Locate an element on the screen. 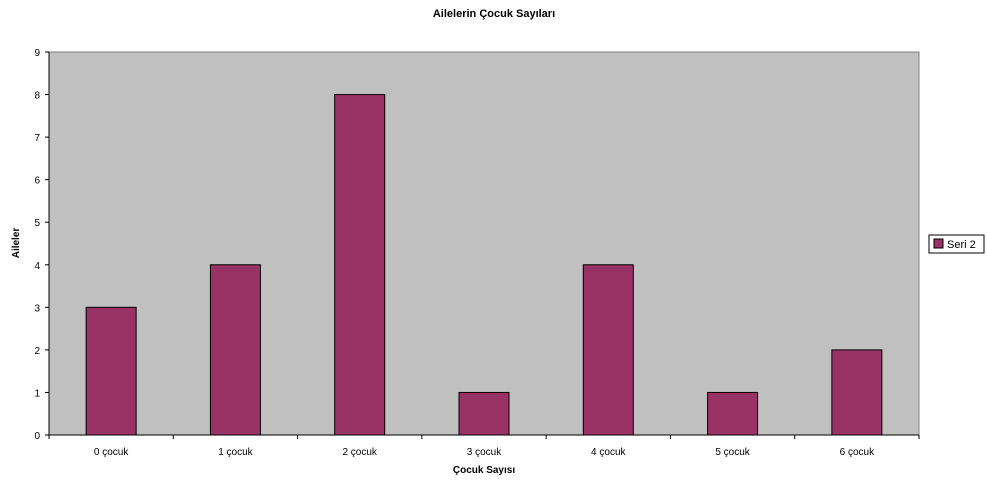 The height and width of the screenshot is (483, 987). x-tick-label: 3 çocuk is located at coordinates (484, 452).